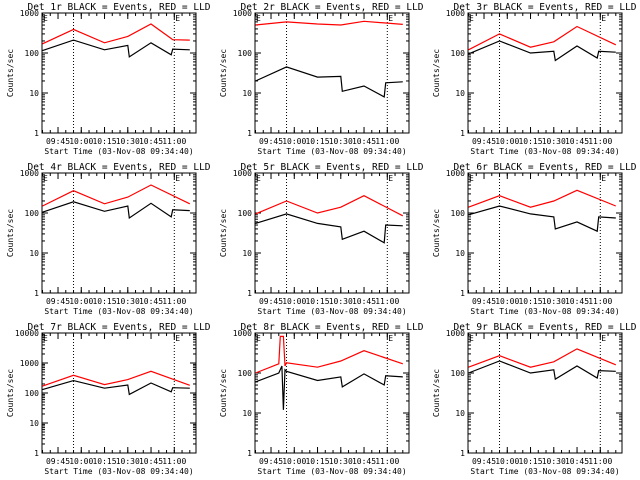  Describe the element at coordinates (331, 327) in the screenshot. I see `panel-title: Det 8r BLACK = Events, RED = LLD` at that location.